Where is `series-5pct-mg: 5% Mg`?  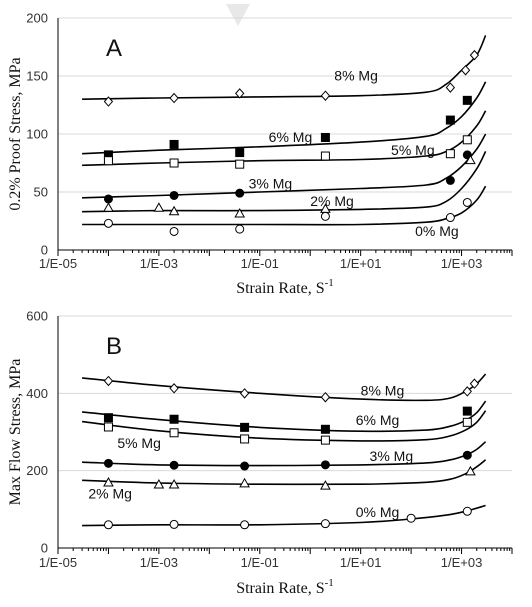 series-5pct-mg: 5% Mg is located at coordinates (284, 430).